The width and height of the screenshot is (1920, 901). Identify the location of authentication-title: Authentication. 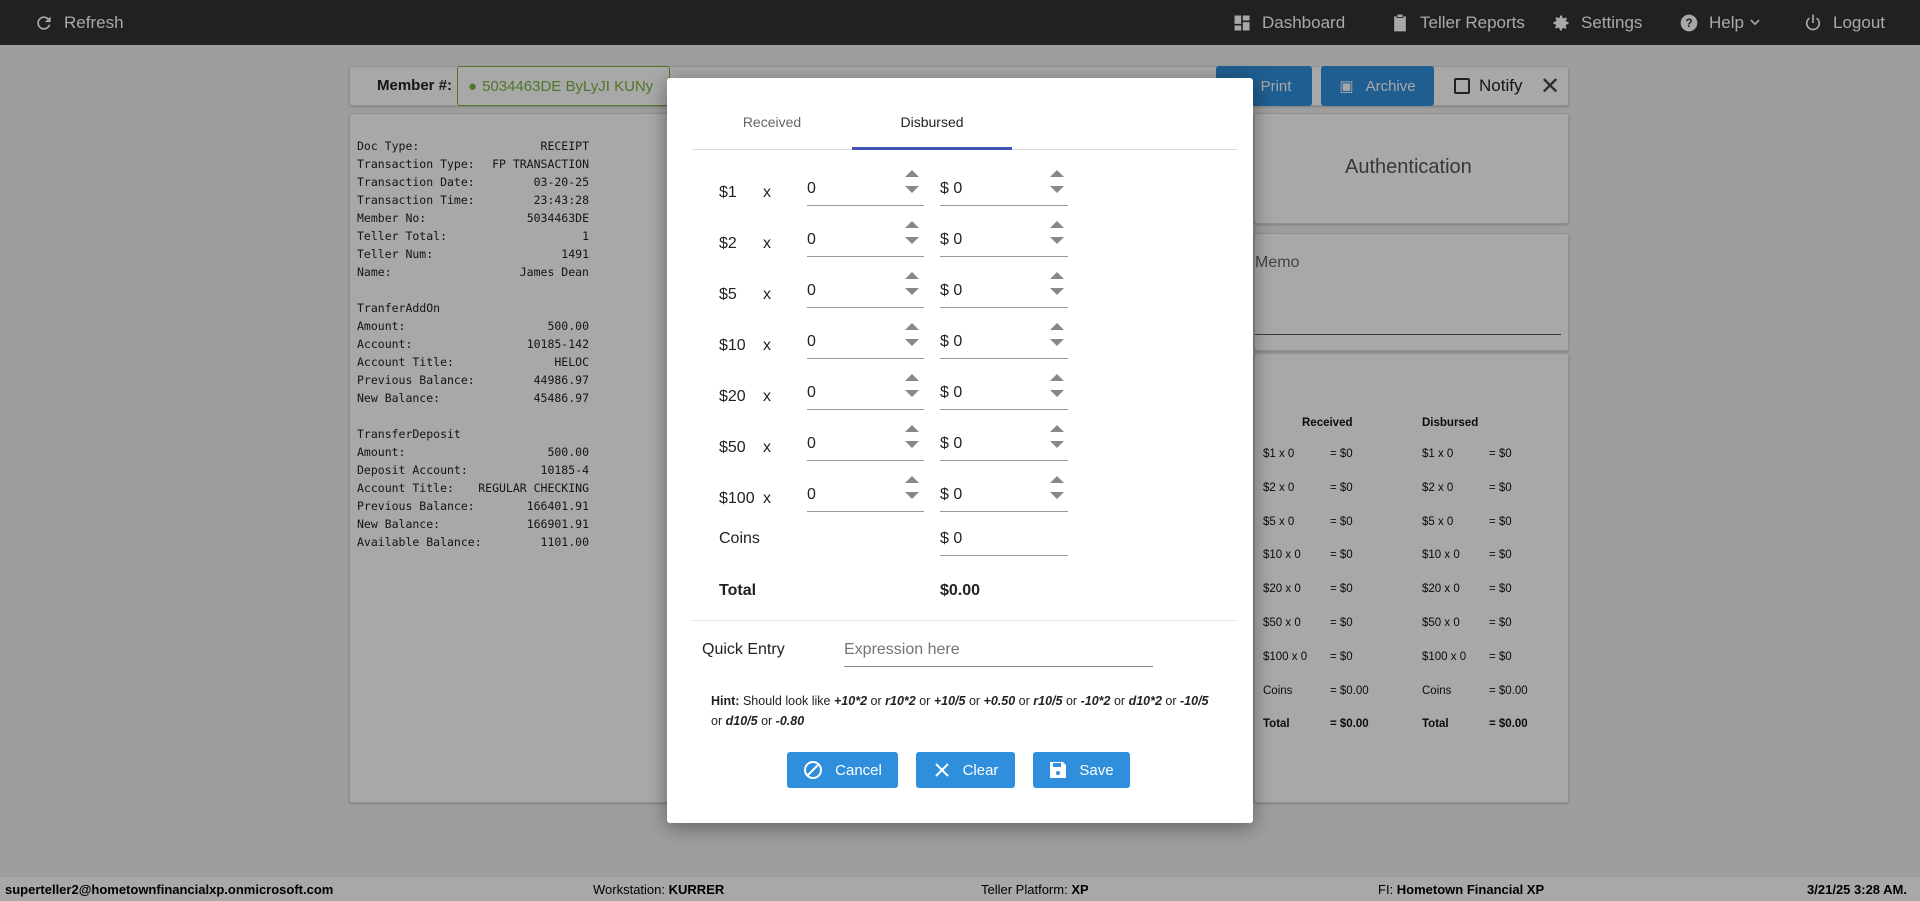
(1408, 167).